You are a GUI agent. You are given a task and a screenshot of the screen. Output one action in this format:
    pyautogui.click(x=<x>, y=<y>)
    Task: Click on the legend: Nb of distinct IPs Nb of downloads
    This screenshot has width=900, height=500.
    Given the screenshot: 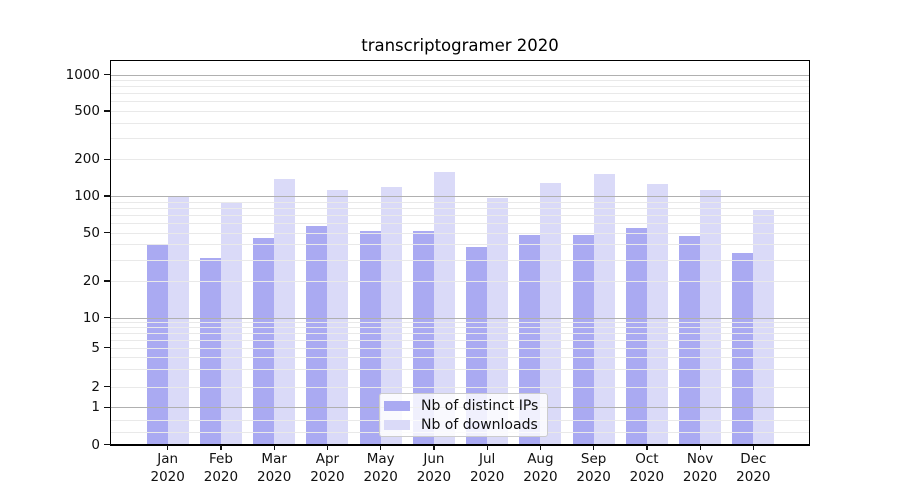 What is the action you would take?
    pyautogui.click(x=463, y=415)
    